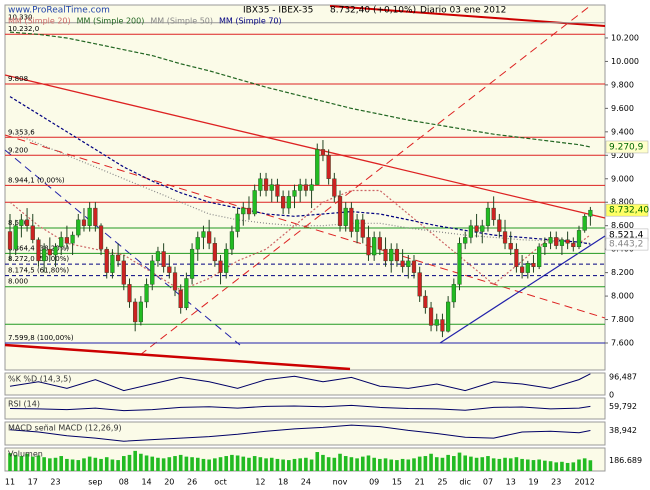  I want to click on period: Diario 03 ene 2012, so click(463, 11).